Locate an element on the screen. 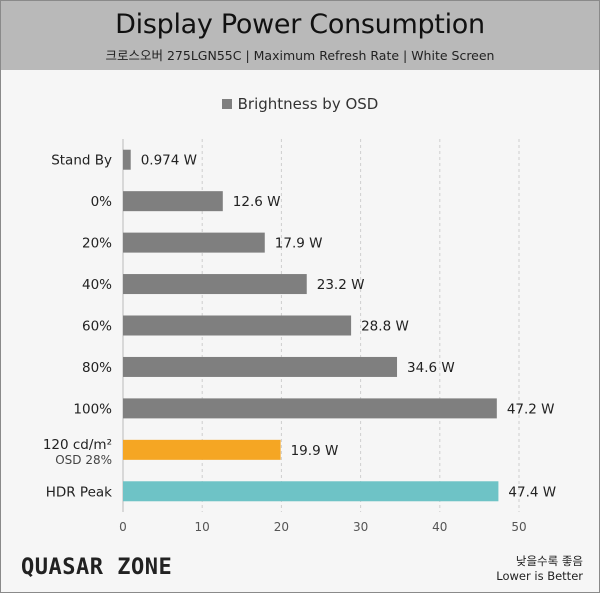  category-label-2: 20% is located at coordinates (97, 244).